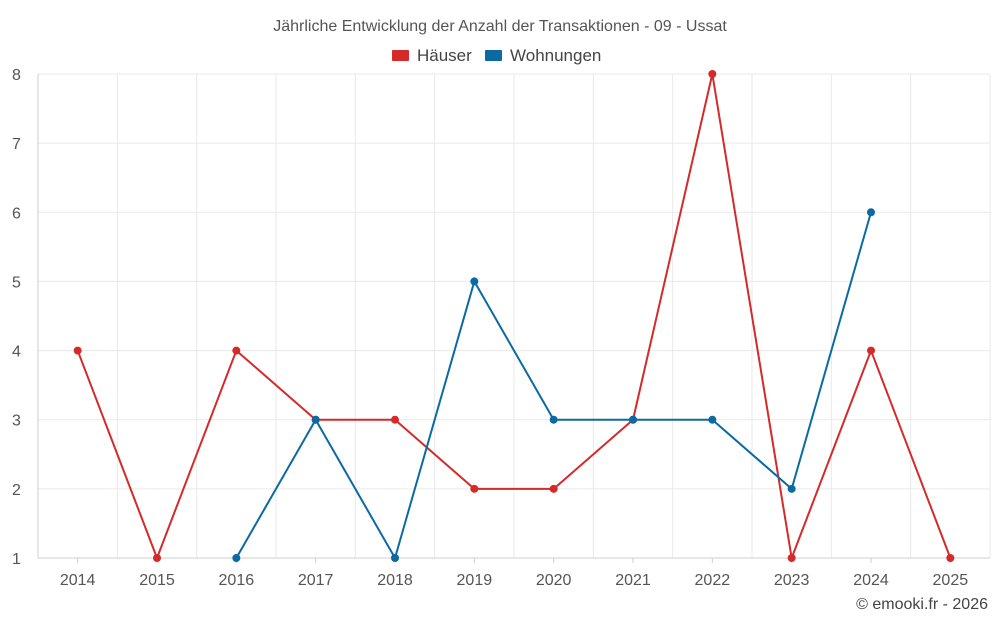  I want to click on y-tick-label: 2, so click(16, 490).